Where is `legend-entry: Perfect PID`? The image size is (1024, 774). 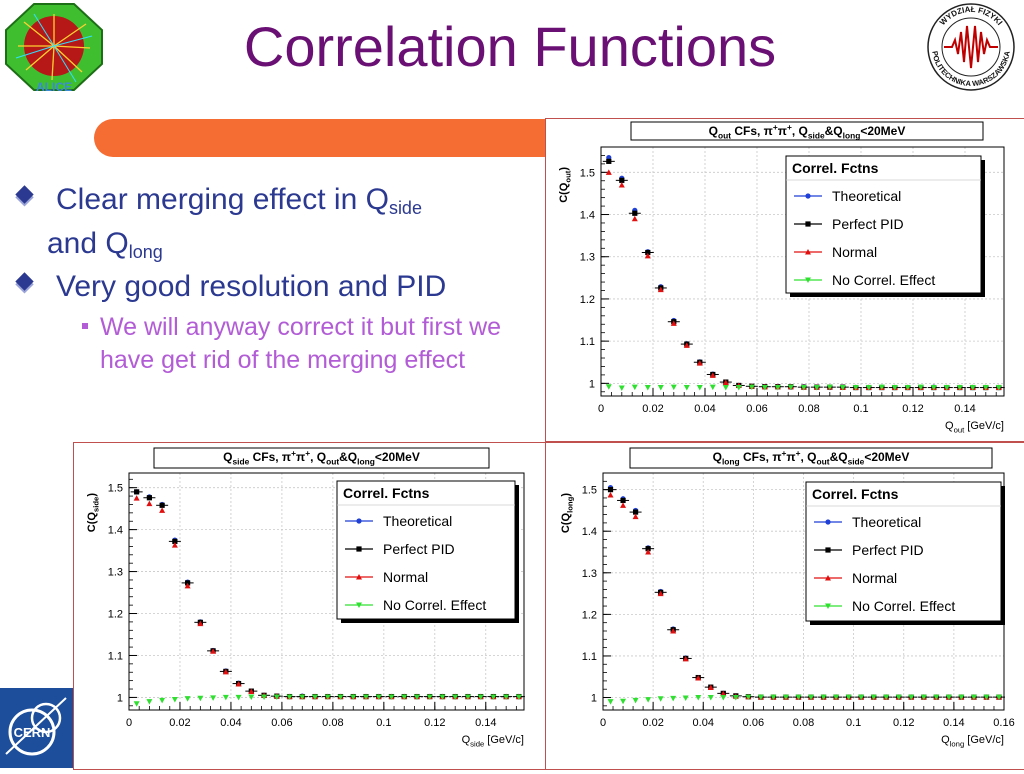 legend-entry: Perfect PID is located at coordinates (419, 549).